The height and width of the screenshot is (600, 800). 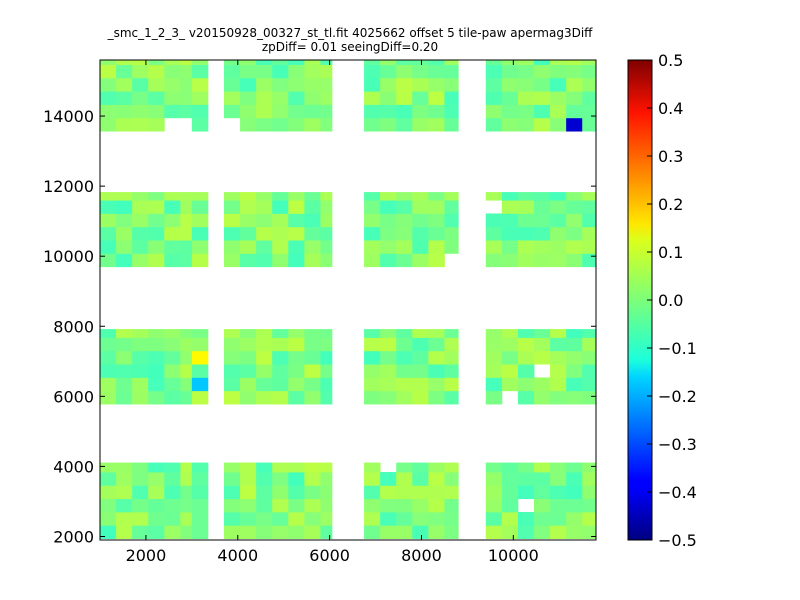 I want to click on colorbar-tick-label: −0.5, so click(x=677, y=540).